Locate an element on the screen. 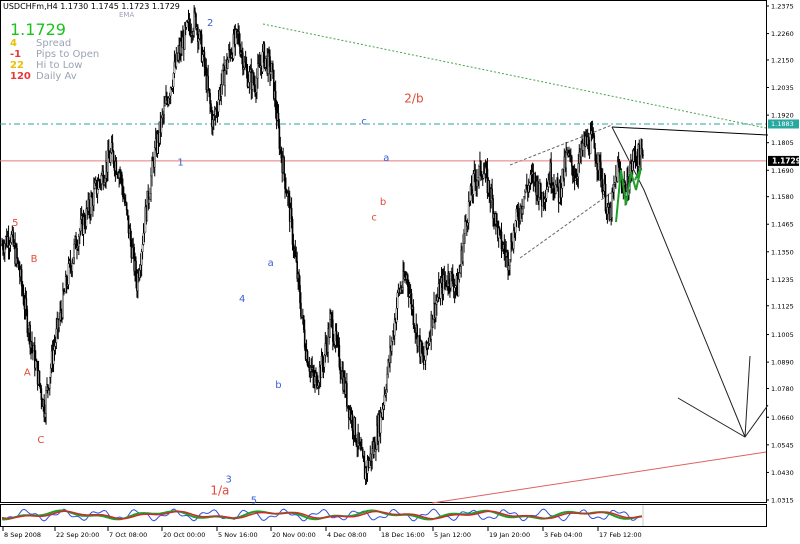  time-tick-label: 5 Nov 16:00 is located at coordinates (238, 535).